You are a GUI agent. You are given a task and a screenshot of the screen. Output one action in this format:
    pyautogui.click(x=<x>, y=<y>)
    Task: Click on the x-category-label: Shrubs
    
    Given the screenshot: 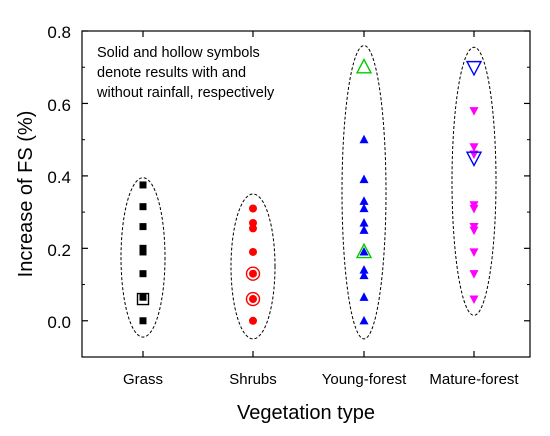 What is the action you would take?
    pyautogui.click(x=253, y=379)
    